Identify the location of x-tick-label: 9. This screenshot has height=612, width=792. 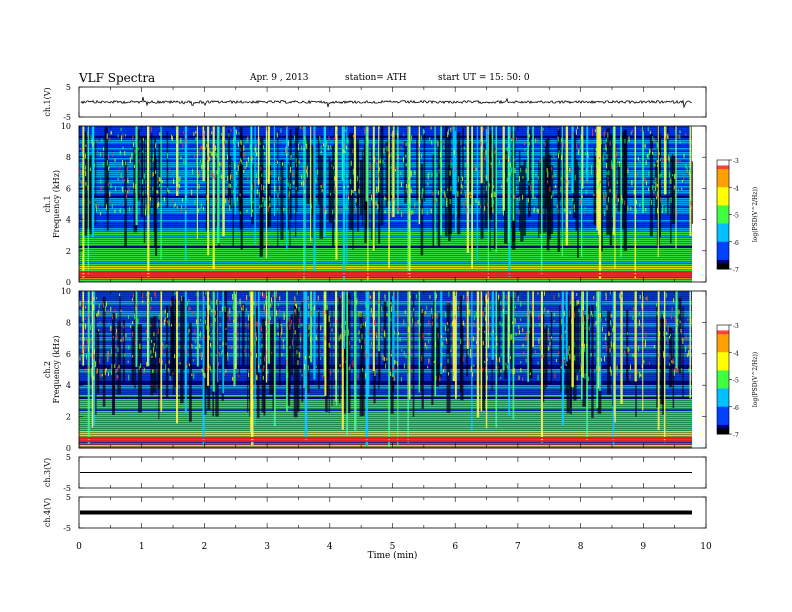
(643, 547).